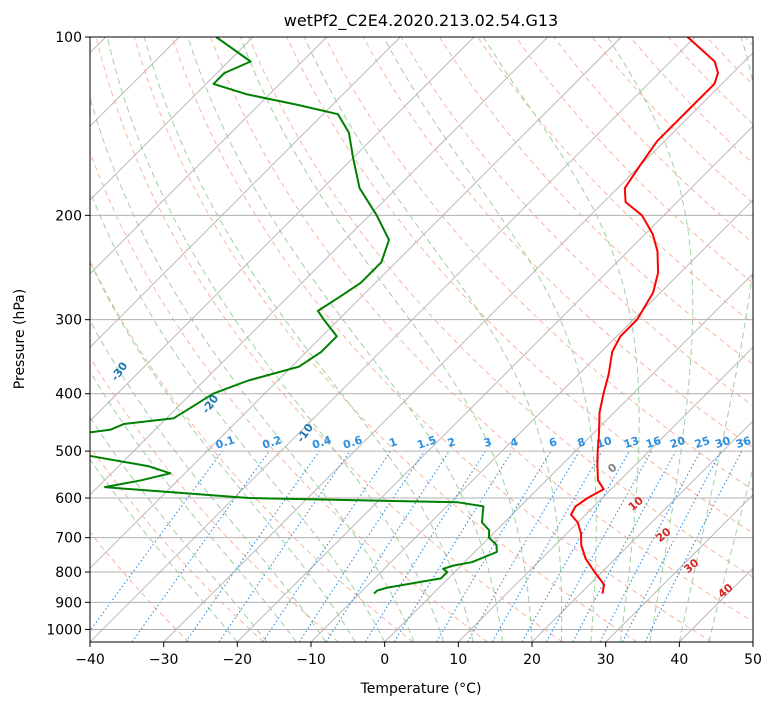 Image resolution: width=775 pixels, height=708 pixels. Describe the element at coordinates (631, 442) in the screenshot. I see `mixing-ratio-label: 13` at that location.